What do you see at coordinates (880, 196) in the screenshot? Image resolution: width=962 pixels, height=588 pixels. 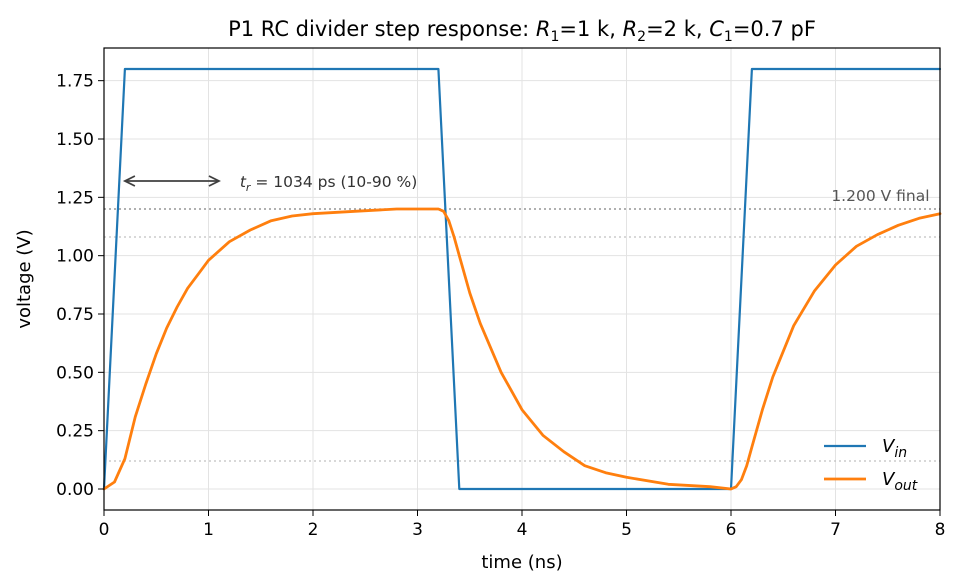 I see `final-value-label: 1.200 V final` at bounding box center [880, 196].